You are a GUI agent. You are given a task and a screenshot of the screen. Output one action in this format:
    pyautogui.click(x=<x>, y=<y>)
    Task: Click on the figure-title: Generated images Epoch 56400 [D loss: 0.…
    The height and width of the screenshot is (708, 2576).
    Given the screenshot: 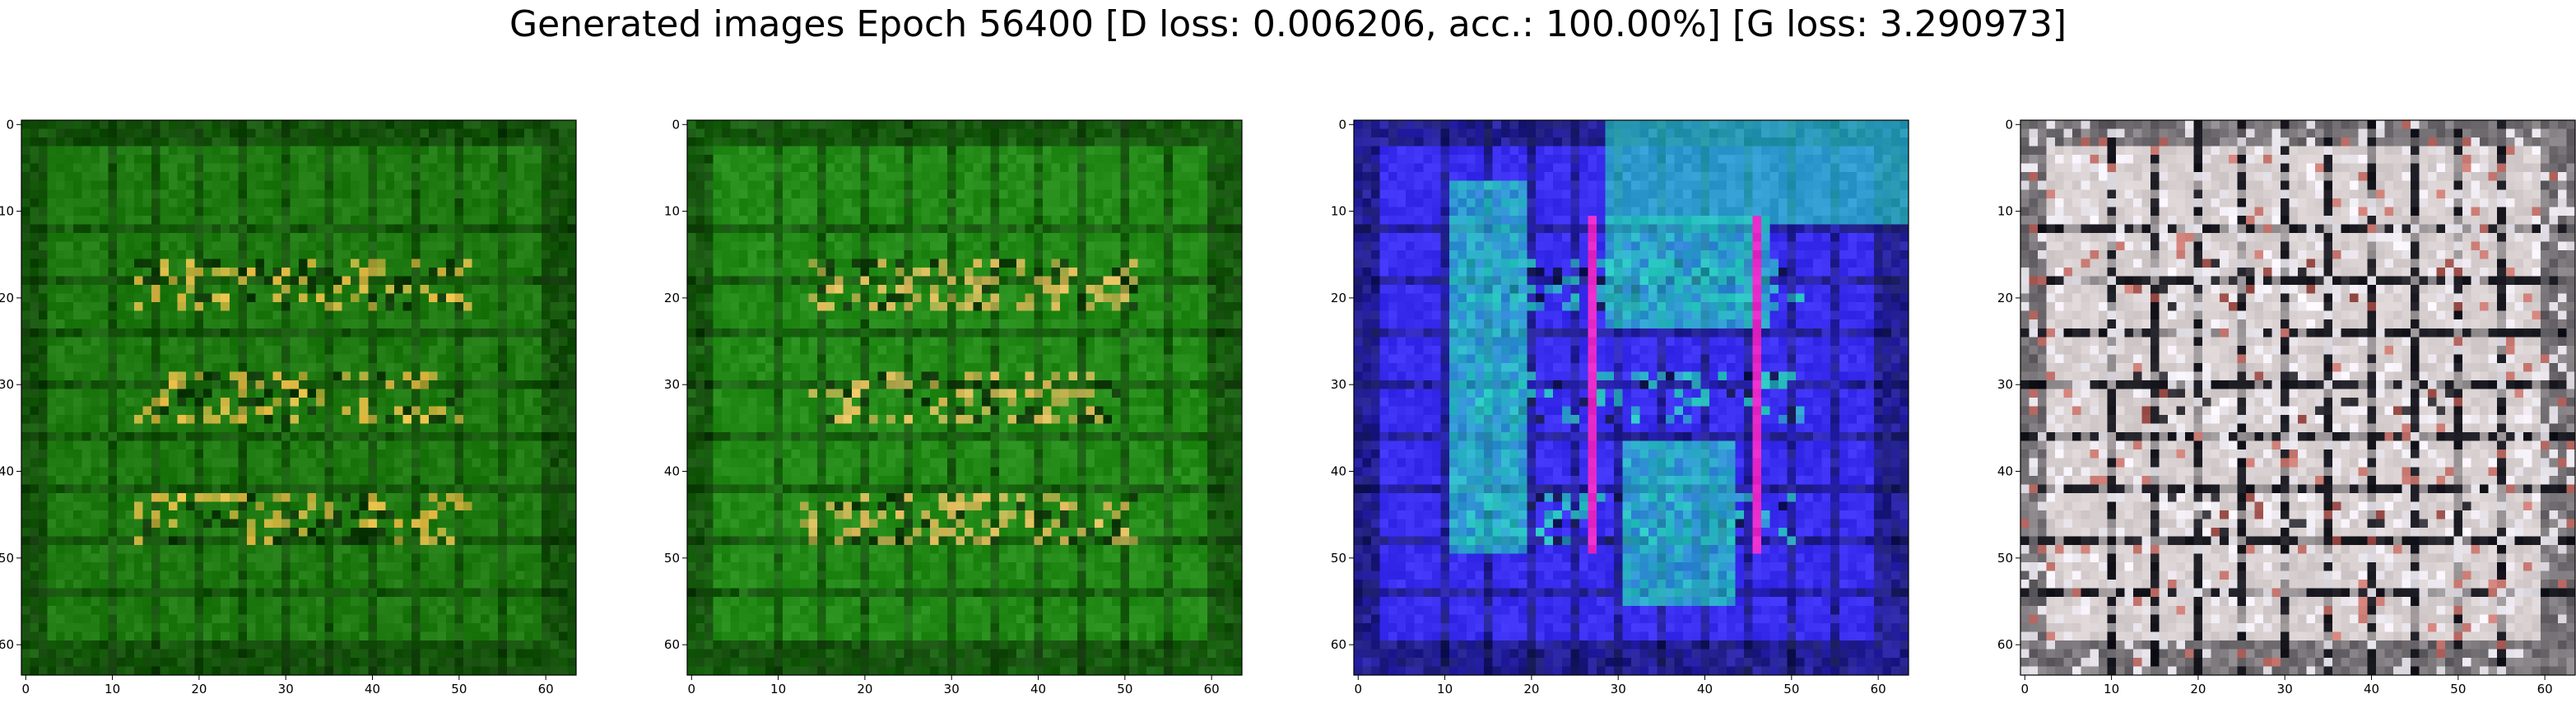 What is the action you would take?
    pyautogui.click(x=1288, y=24)
    